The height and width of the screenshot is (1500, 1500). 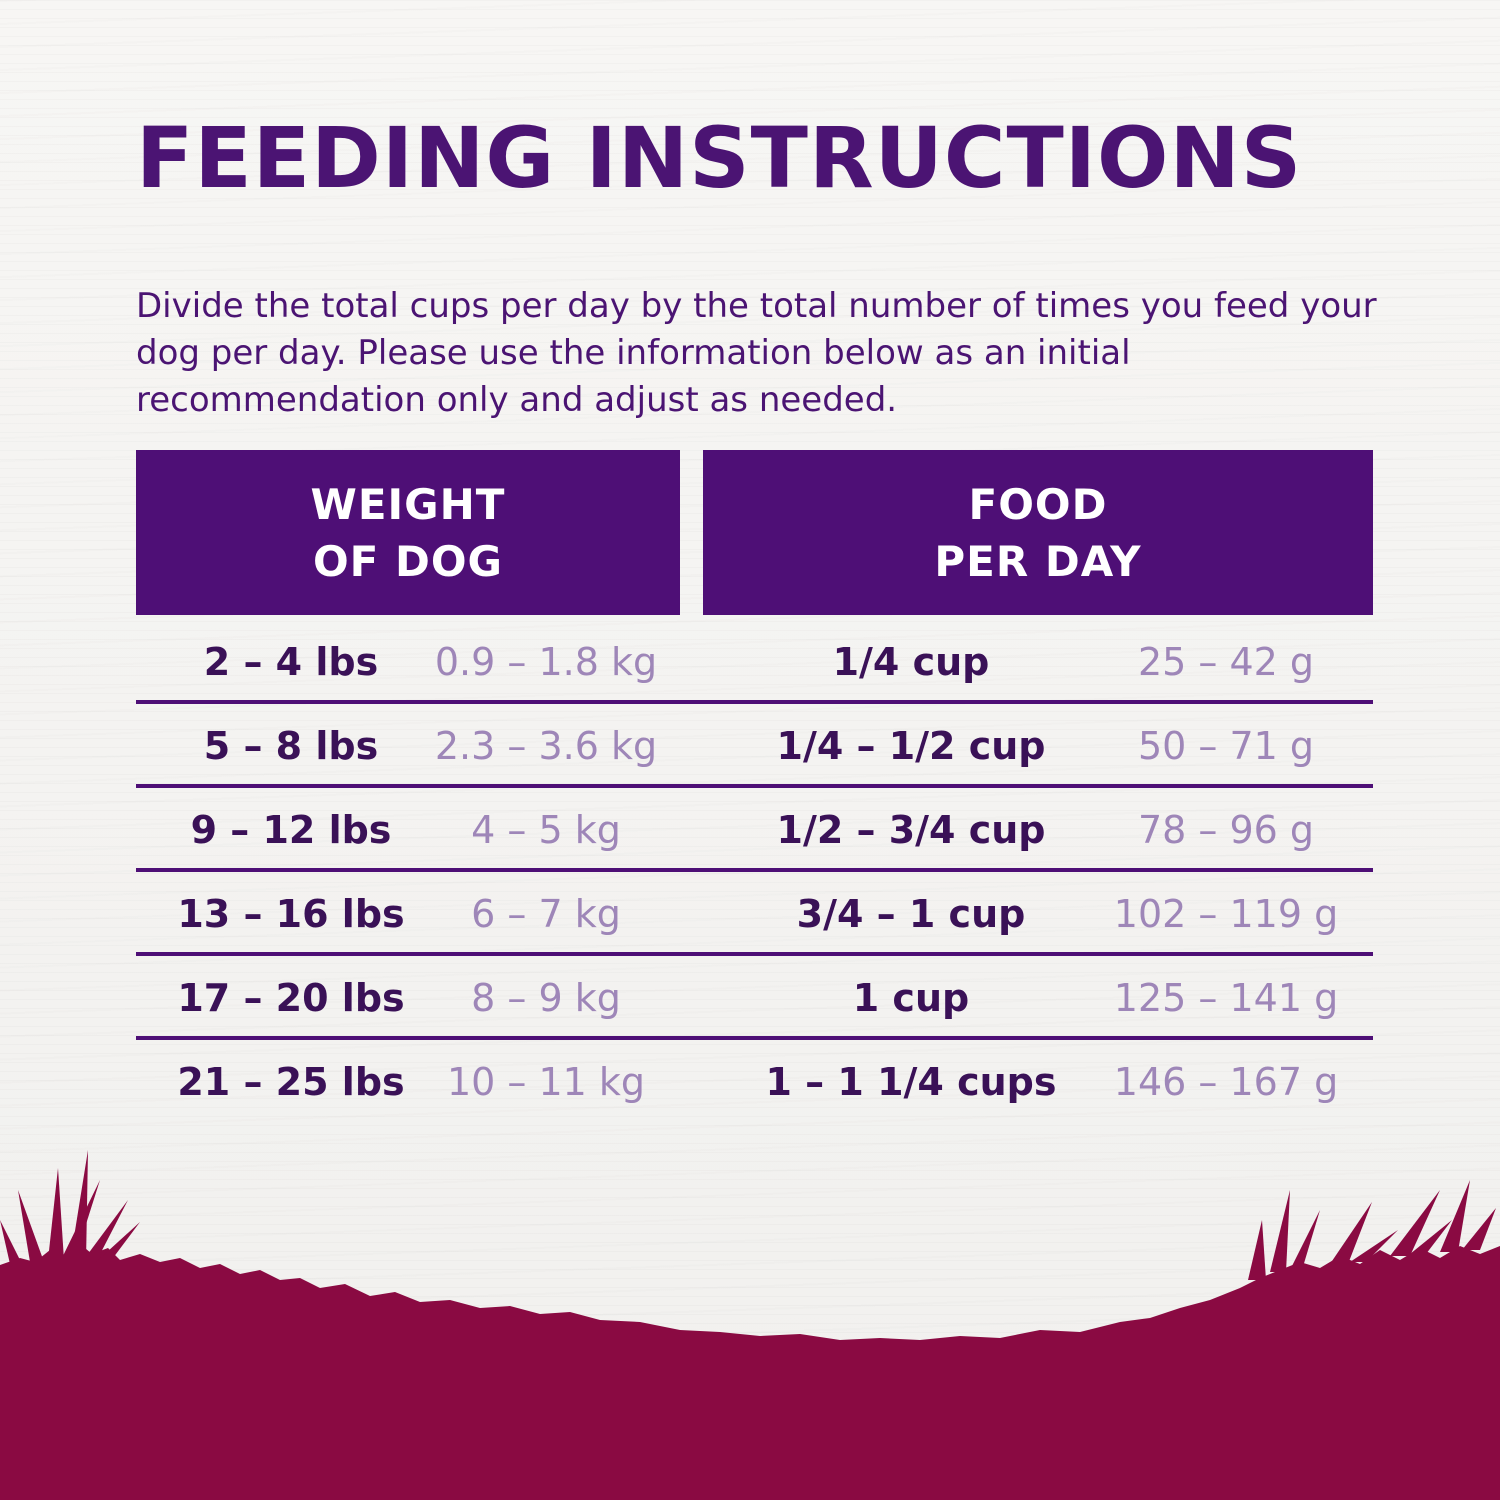 I want to click on food-grams: 78 – 96 g, so click(x=1226, y=830).